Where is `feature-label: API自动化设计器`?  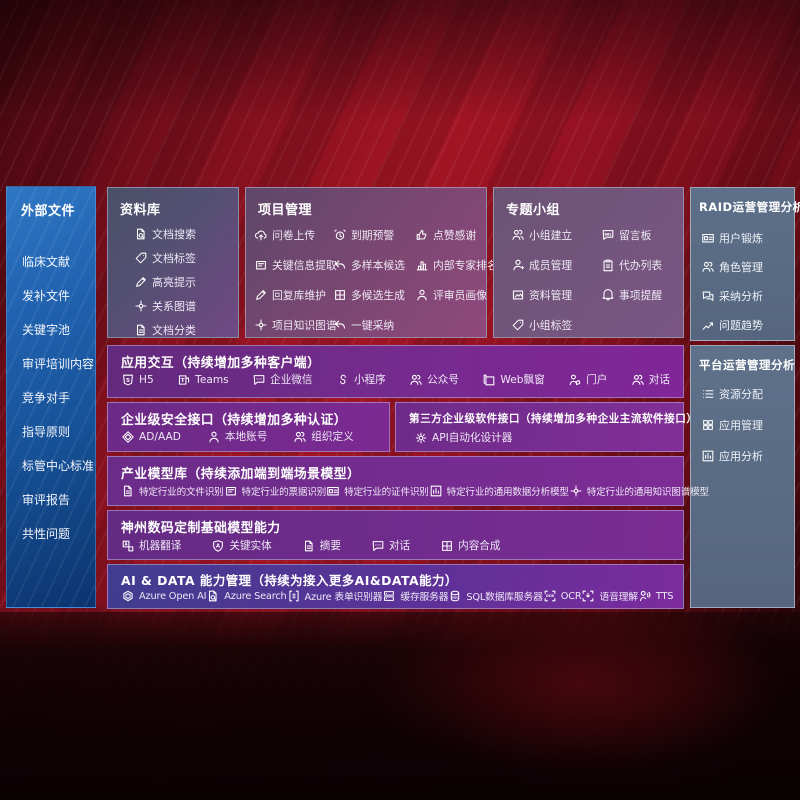 feature-label: API自动化设计器 is located at coordinates (472, 438).